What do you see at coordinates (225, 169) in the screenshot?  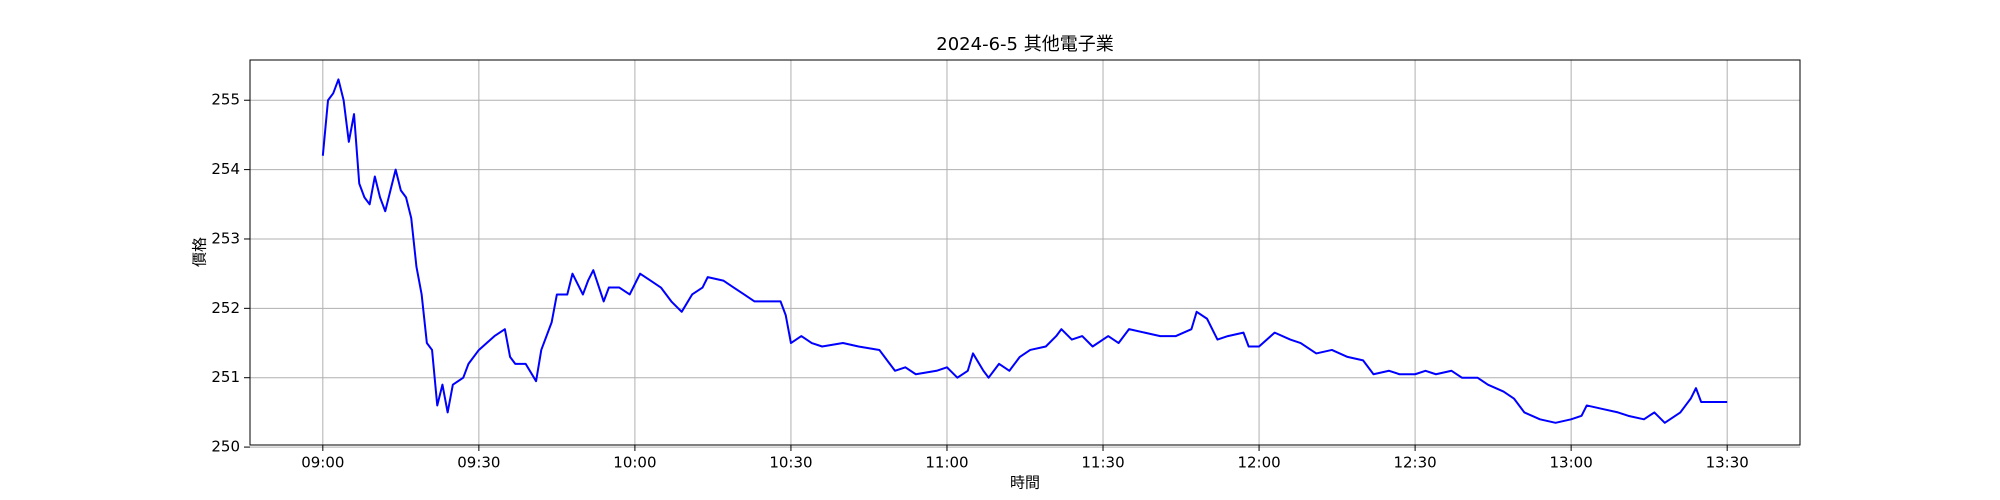 I see `y-tick-label: 254` at bounding box center [225, 169].